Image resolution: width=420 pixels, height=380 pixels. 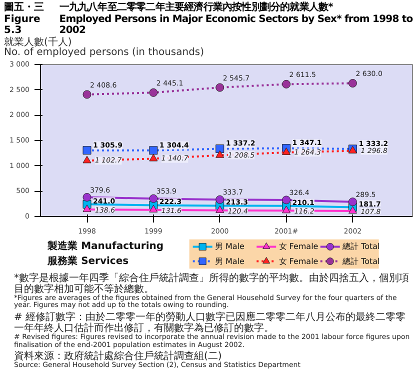 I want to click on text: 圖五・三 Figure 5.3, so click(x=24, y=19).